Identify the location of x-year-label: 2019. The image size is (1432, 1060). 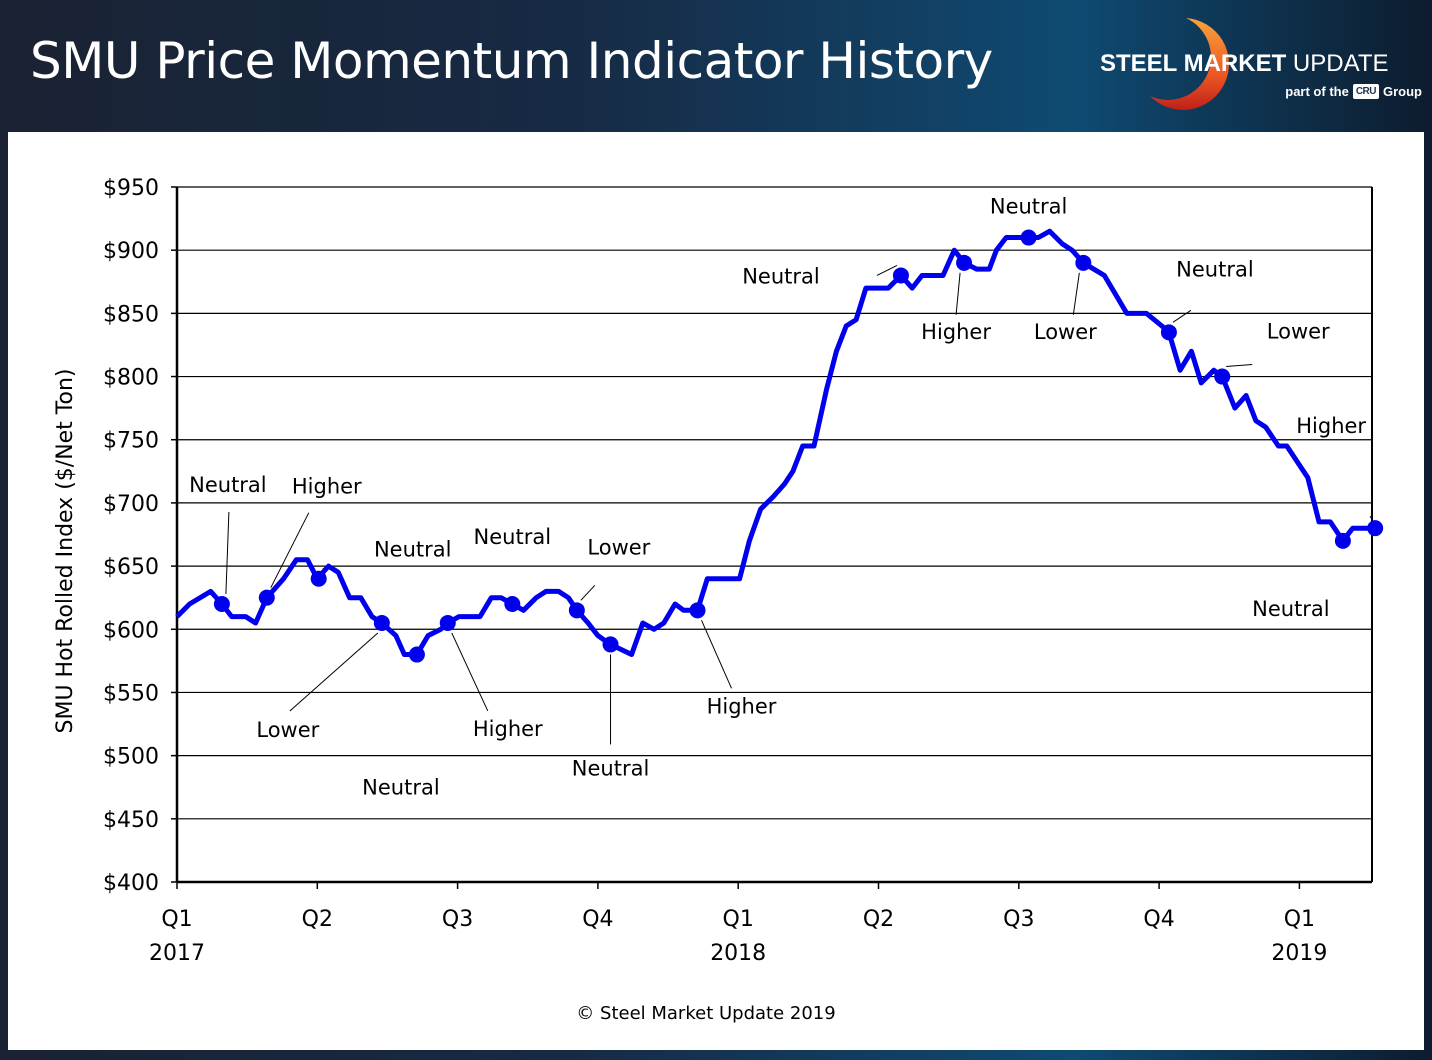
(1299, 953).